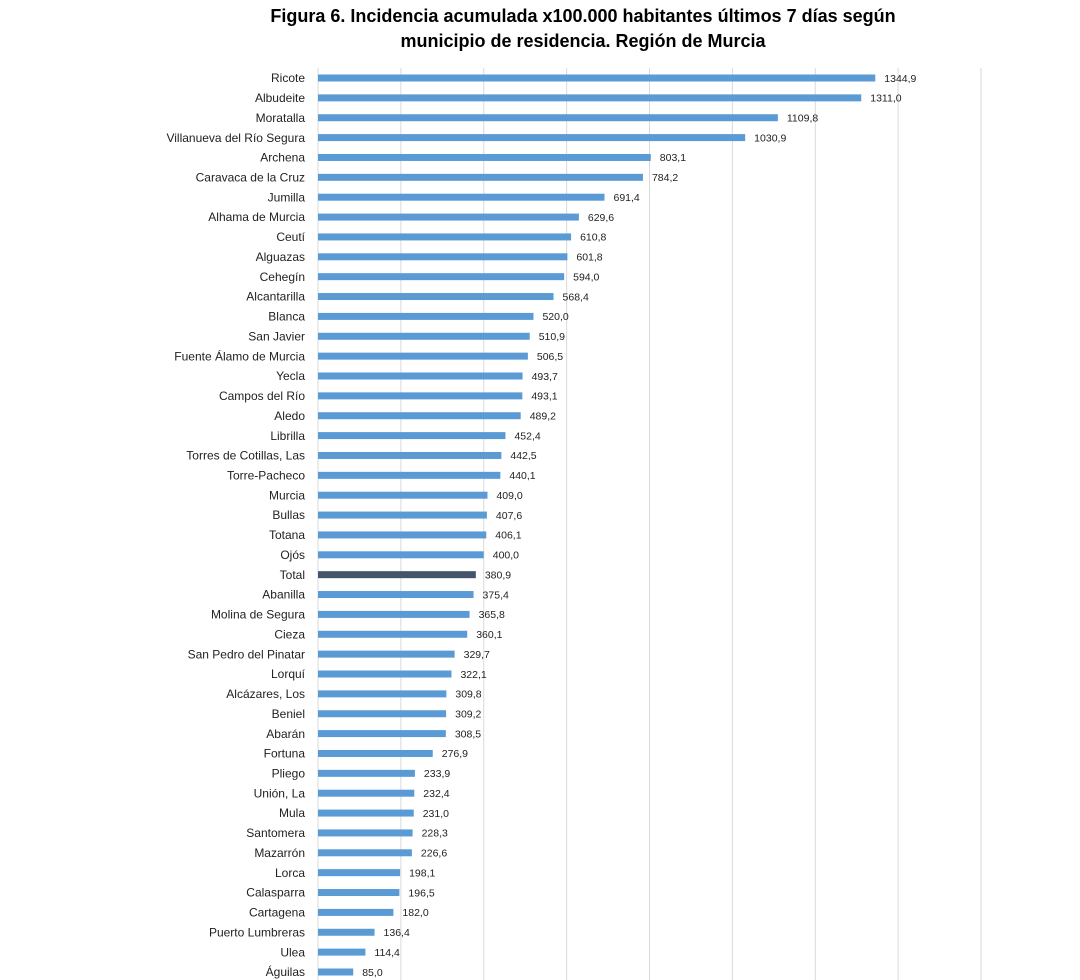  I want to click on category-label: Cieza, so click(289, 634).